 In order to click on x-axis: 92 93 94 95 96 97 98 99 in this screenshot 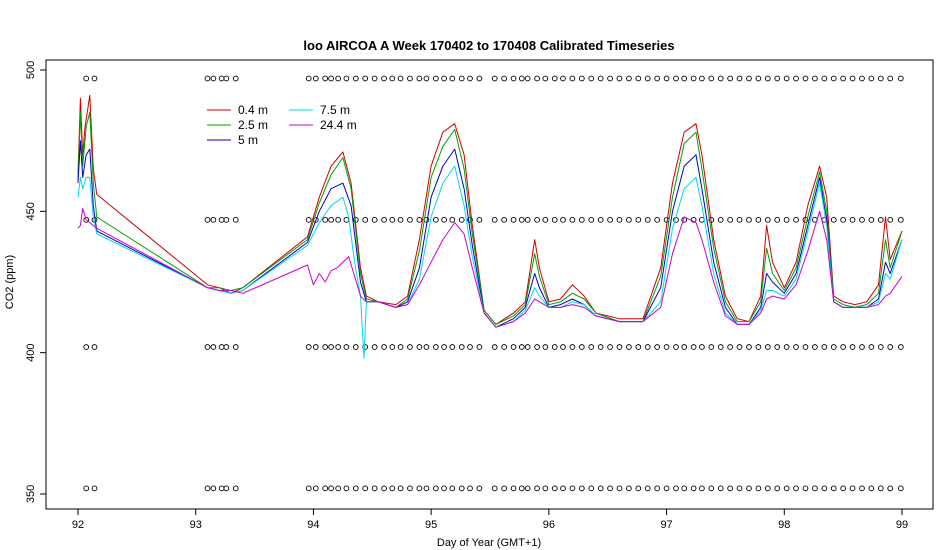, I will do `click(490, 519)`.